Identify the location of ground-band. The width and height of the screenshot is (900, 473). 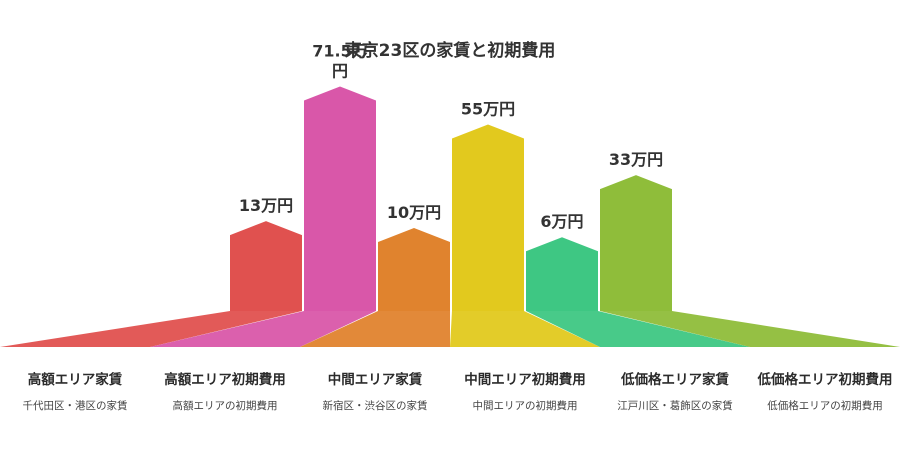
(450, 329).